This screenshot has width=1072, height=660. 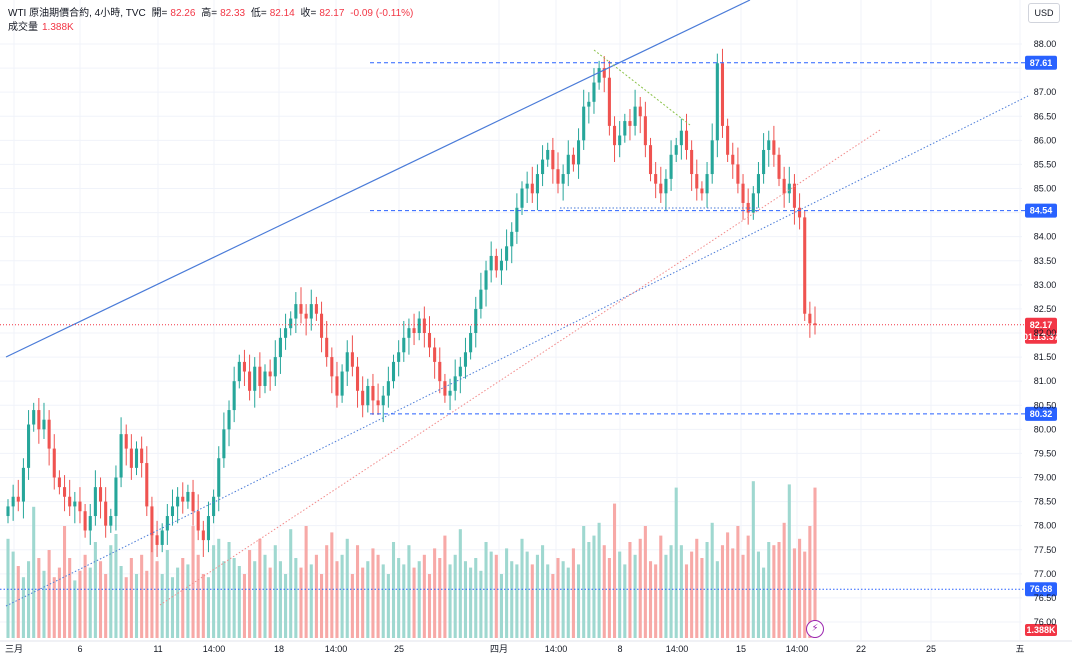 What do you see at coordinates (1045, 116) in the screenshot?
I see `y-tick-label: 86.50` at bounding box center [1045, 116].